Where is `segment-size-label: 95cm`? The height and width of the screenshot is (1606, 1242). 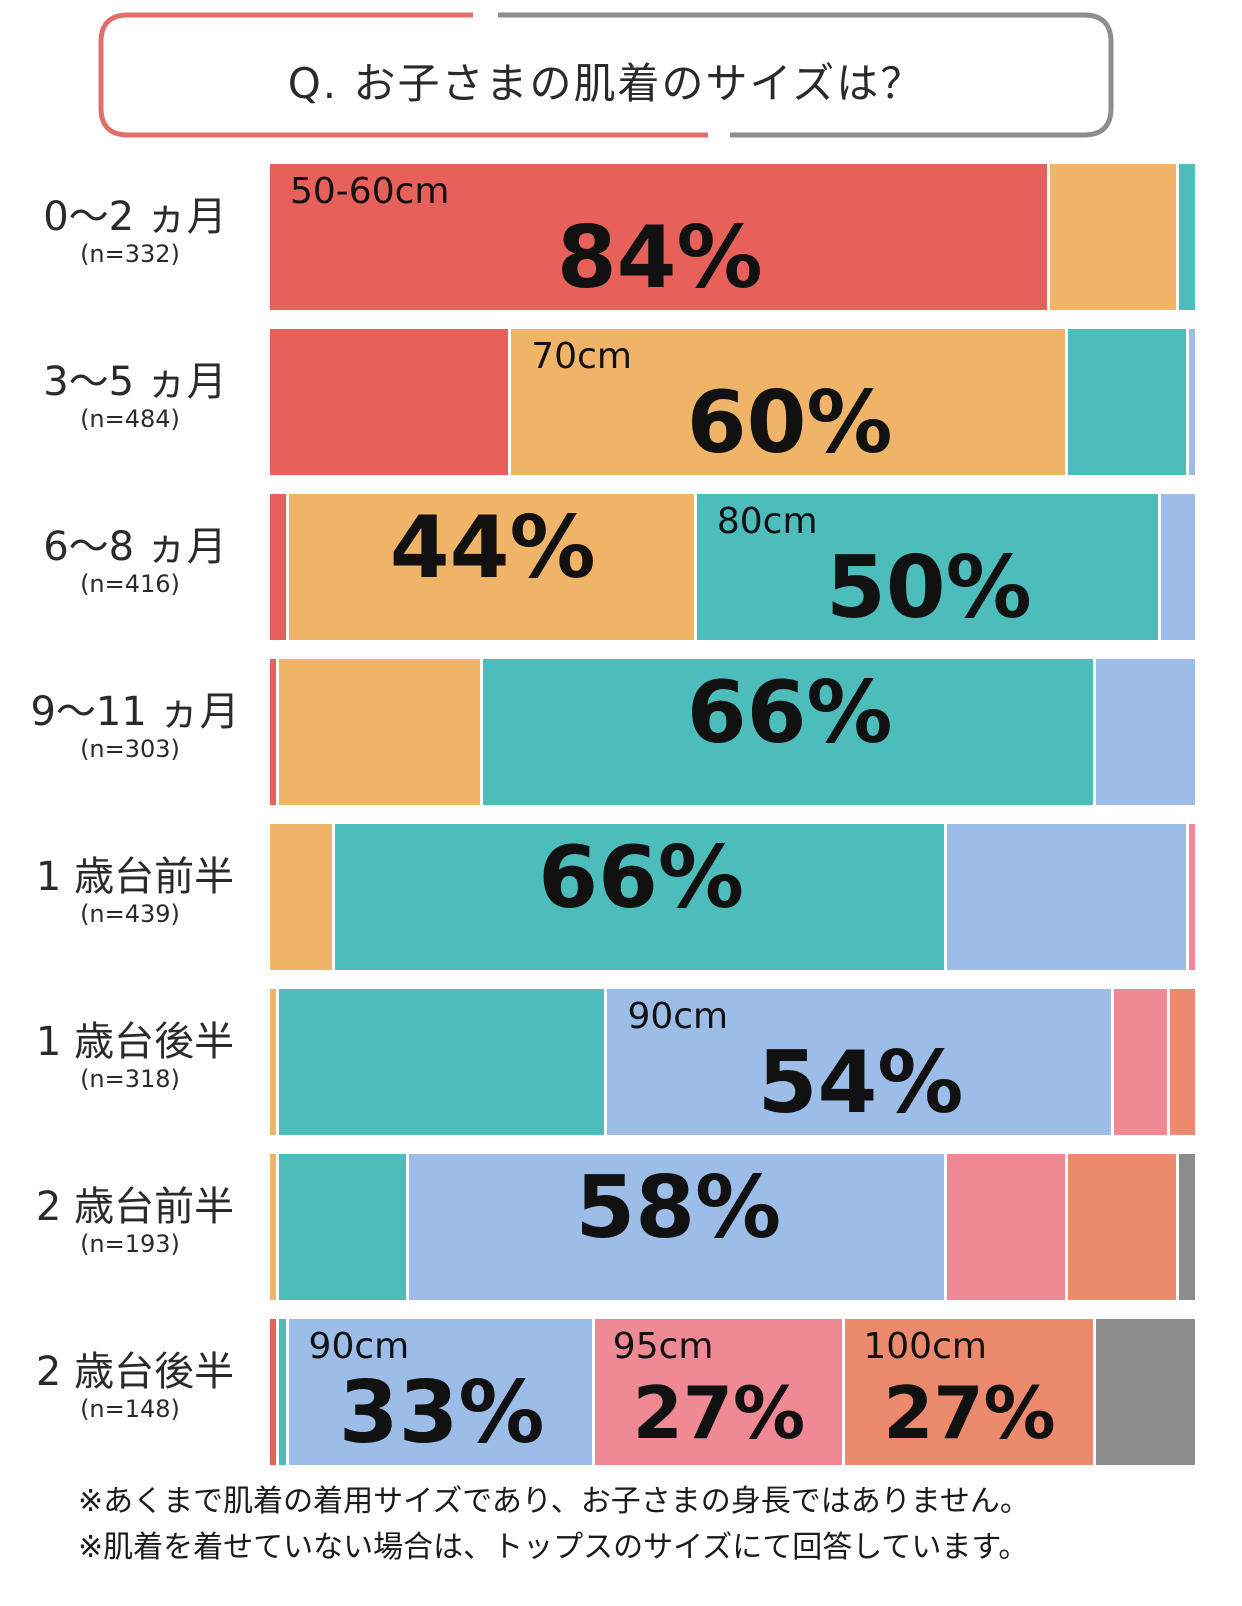
segment-size-label: 95cm is located at coordinates (663, 1346).